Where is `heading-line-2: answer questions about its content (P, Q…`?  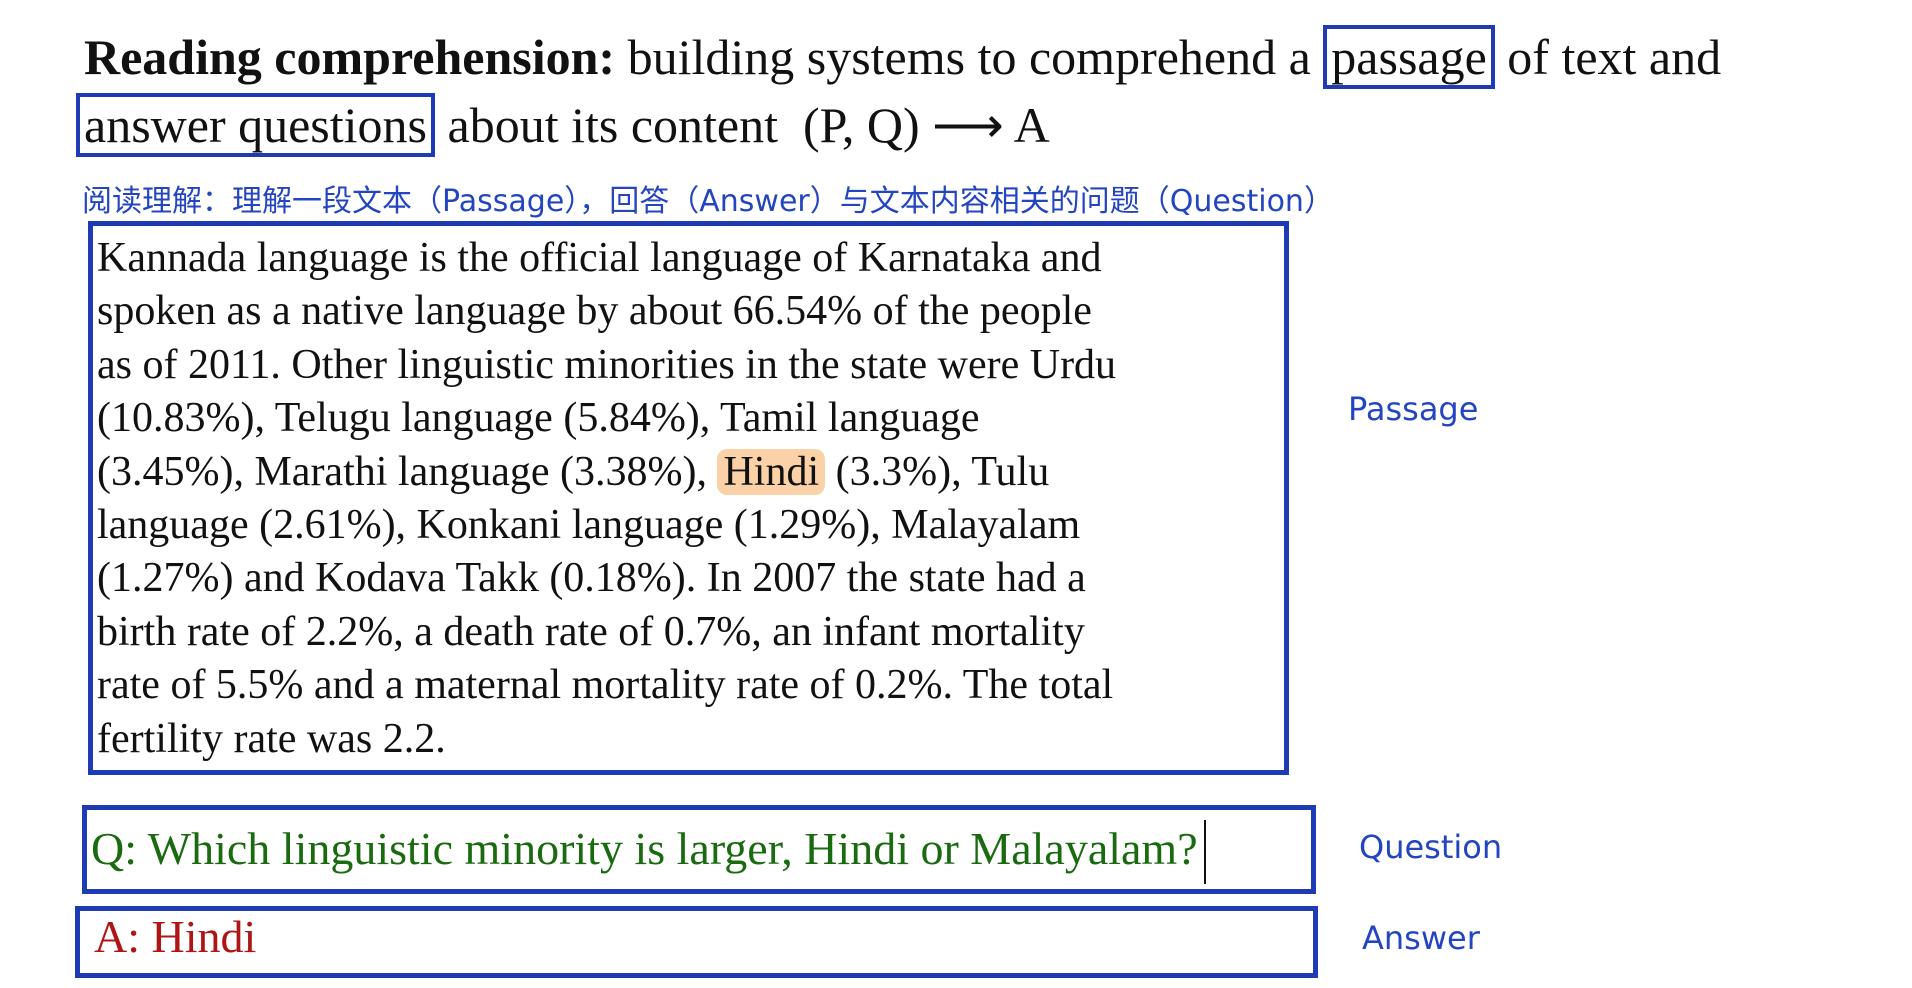
heading-line-2: answer questions about its content (P, Q… is located at coordinates (563, 125).